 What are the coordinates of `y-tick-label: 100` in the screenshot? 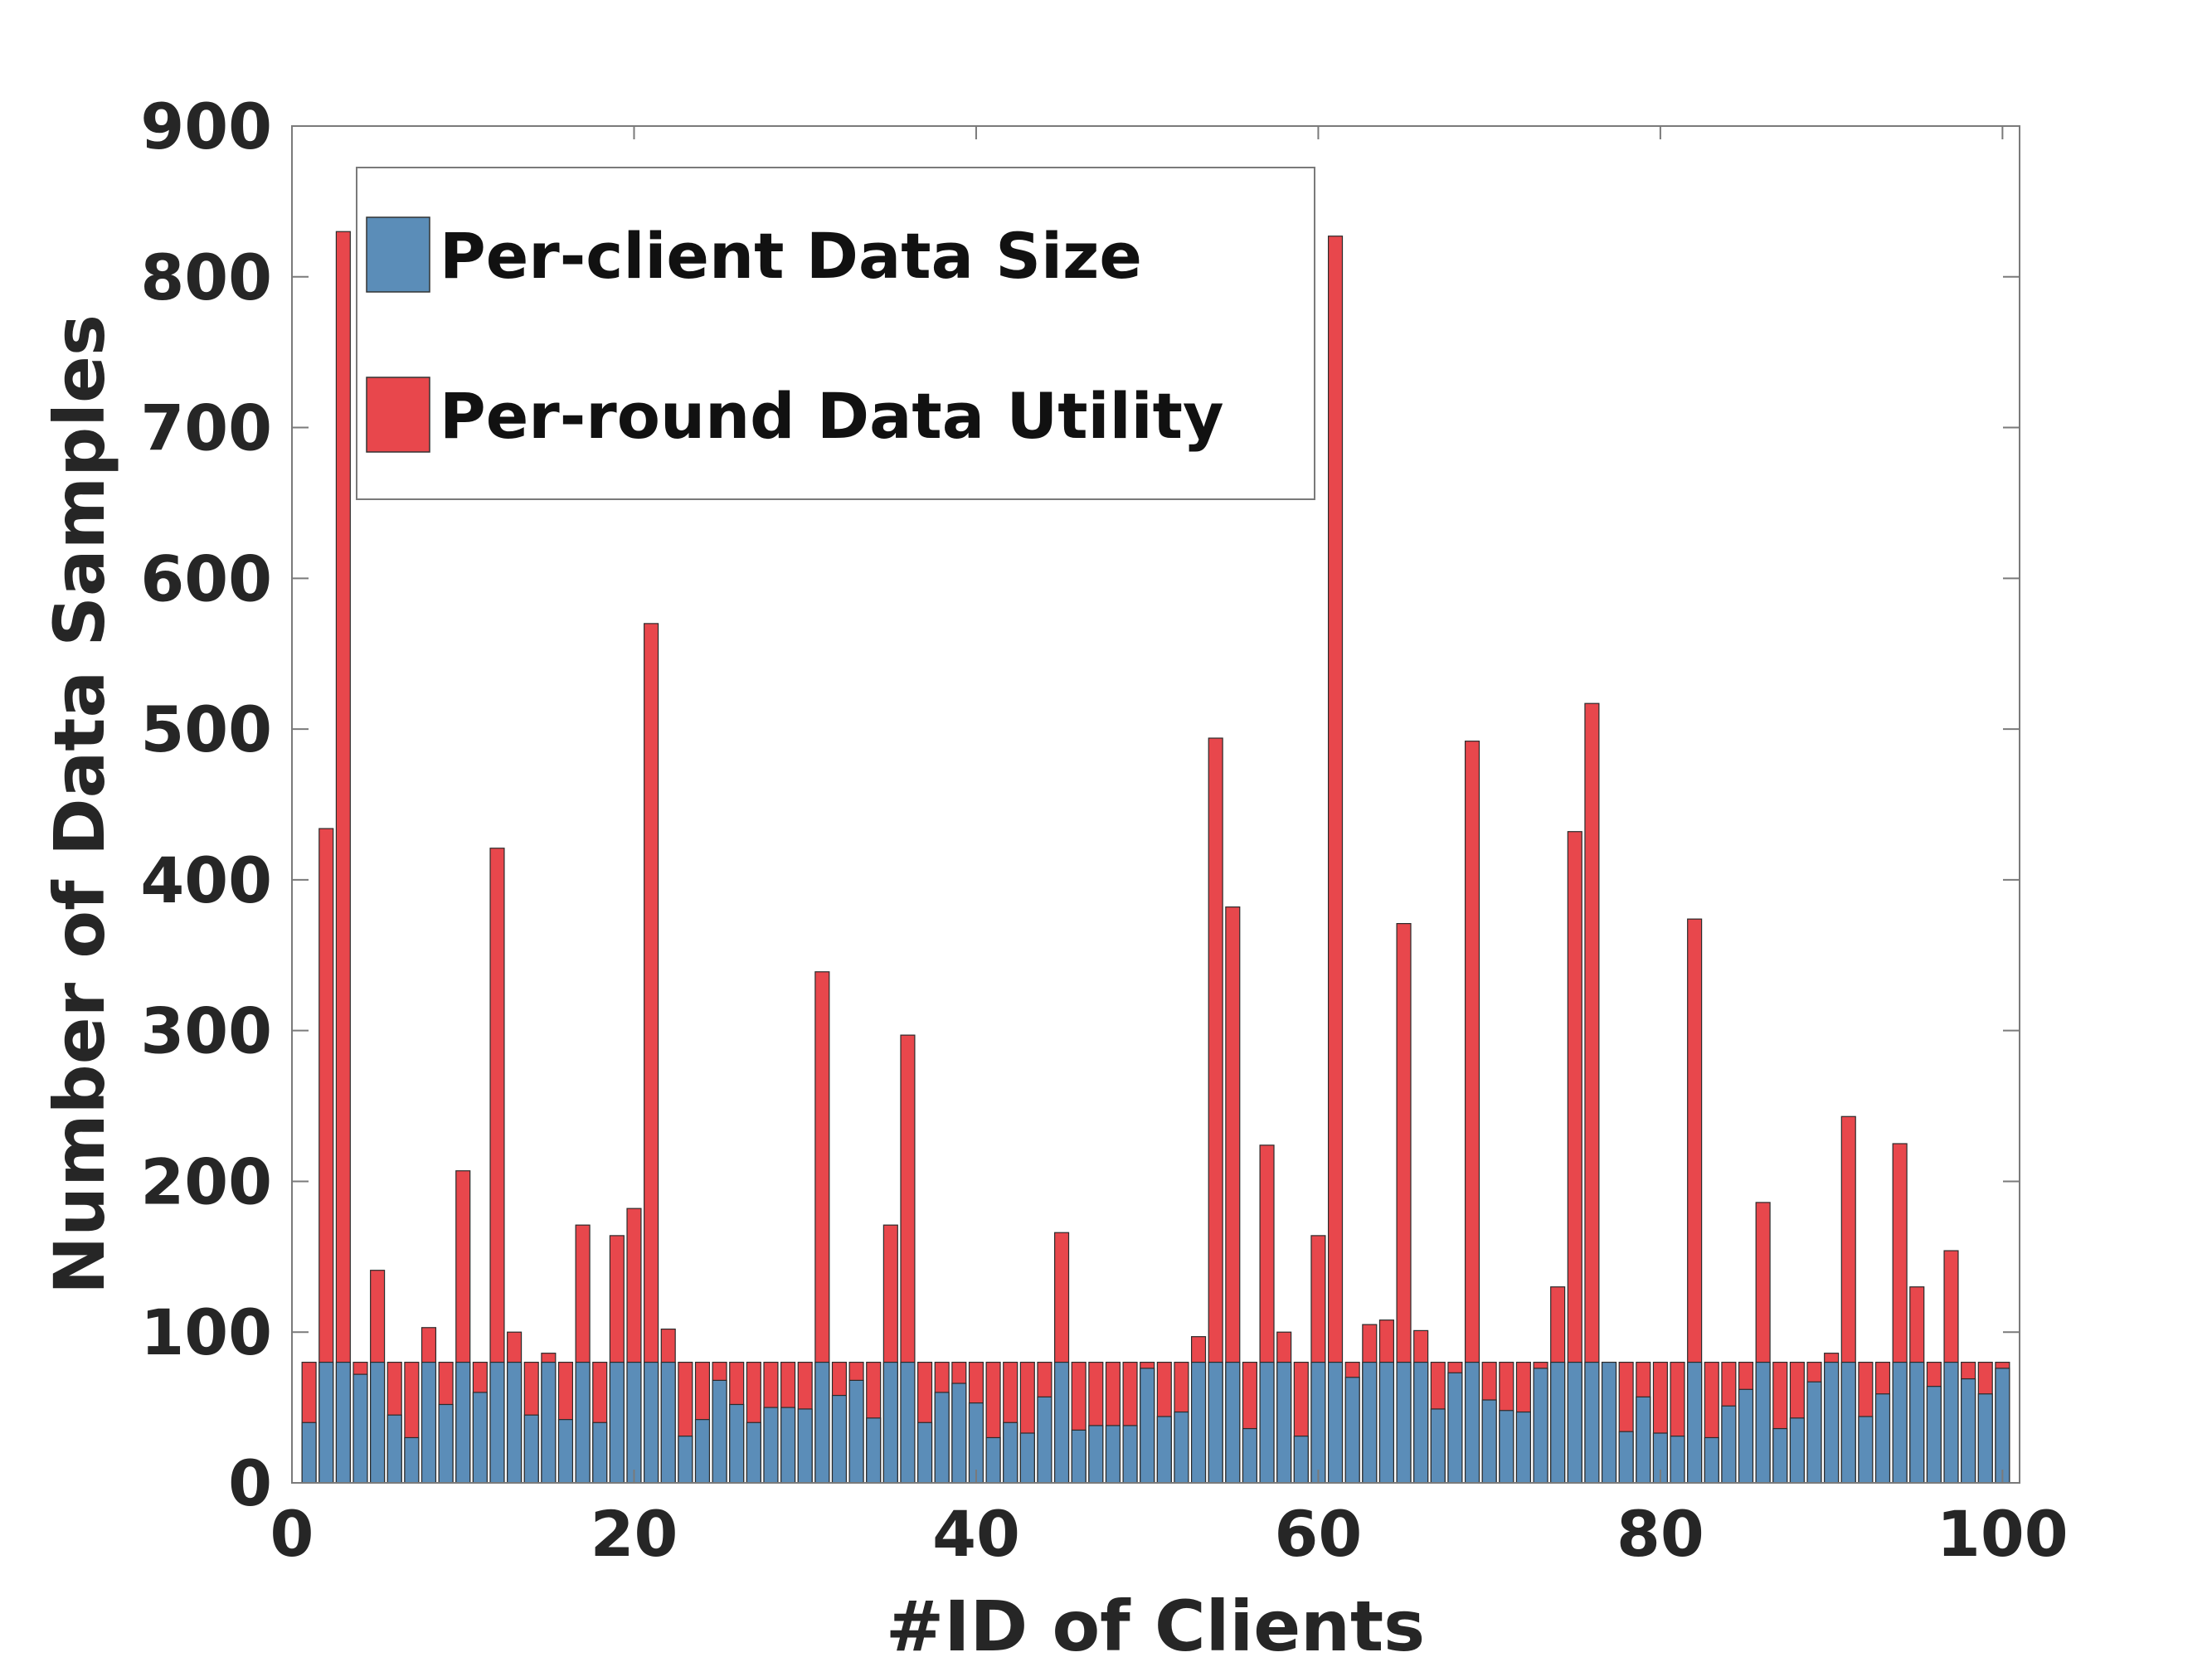 It's located at (206, 1332).